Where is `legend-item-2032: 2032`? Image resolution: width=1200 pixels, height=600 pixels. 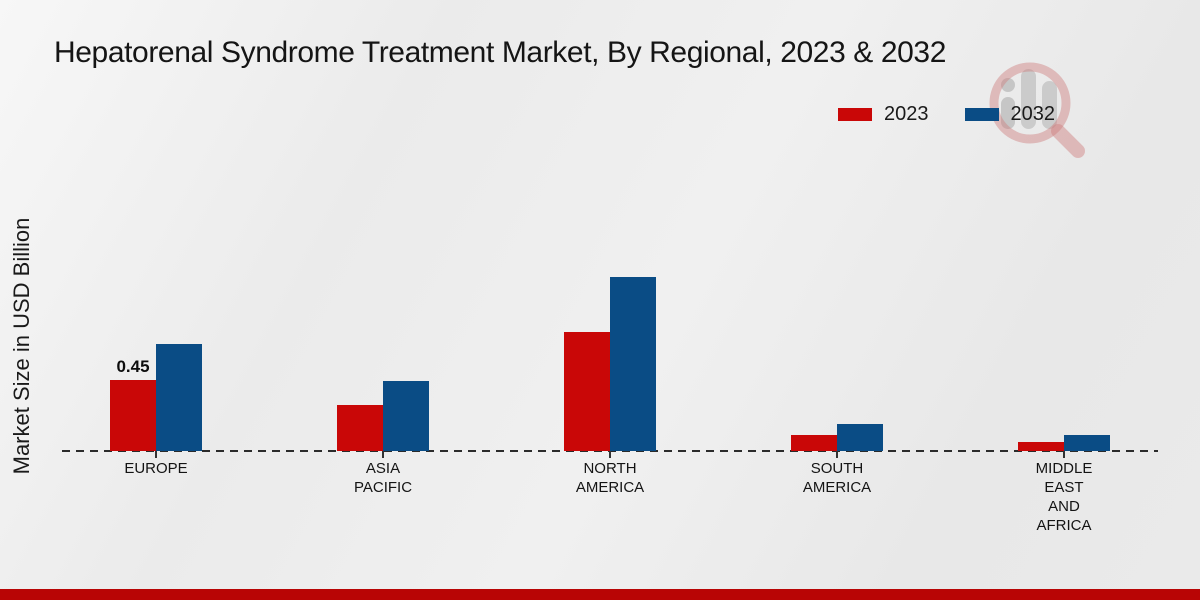
legend-item-2032: 2032 is located at coordinates (1010, 114).